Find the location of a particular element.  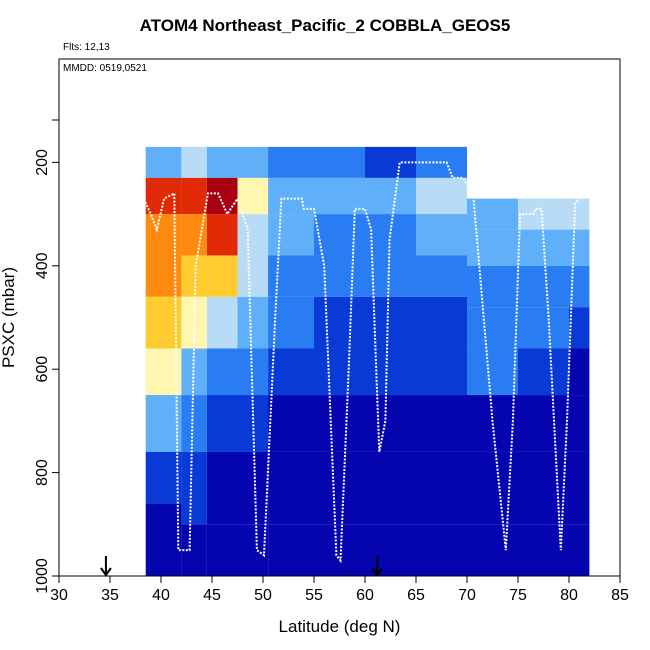

x-tick-label: 45 is located at coordinates (212, 595).